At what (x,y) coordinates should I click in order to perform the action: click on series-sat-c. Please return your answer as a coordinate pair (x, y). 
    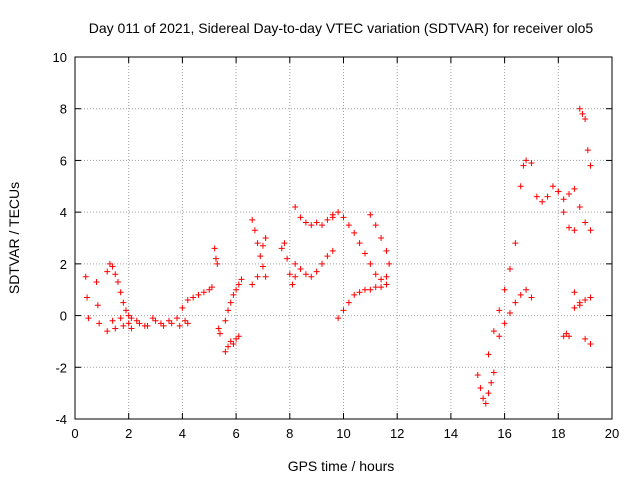
    Looking at the image, I should click on (119, 291).